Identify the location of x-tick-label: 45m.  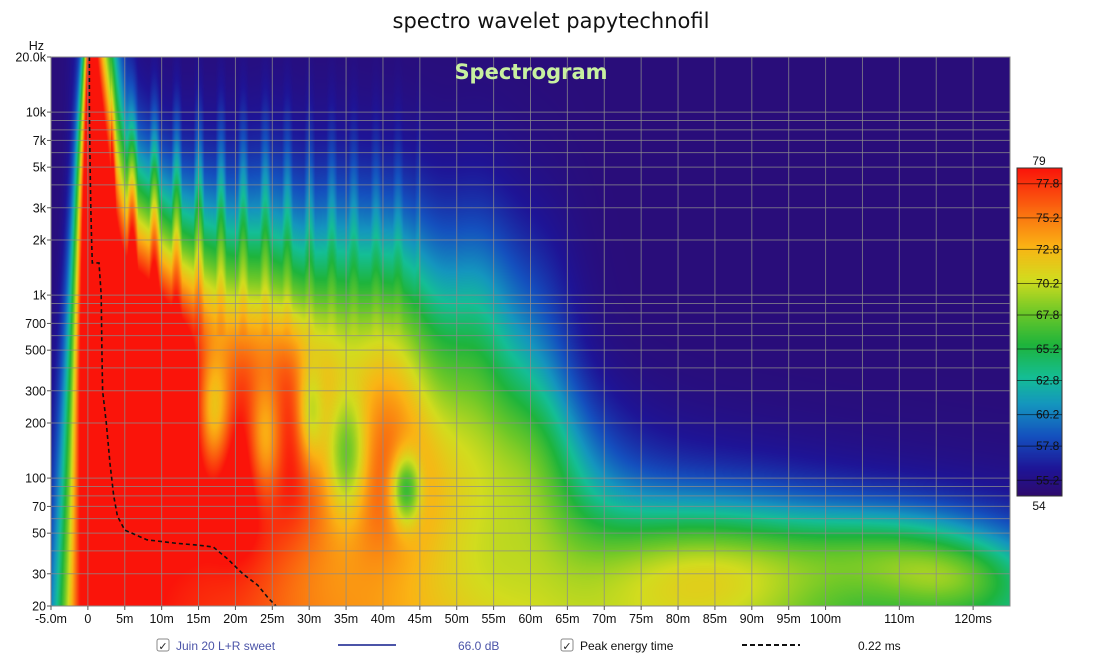
(420, 619).